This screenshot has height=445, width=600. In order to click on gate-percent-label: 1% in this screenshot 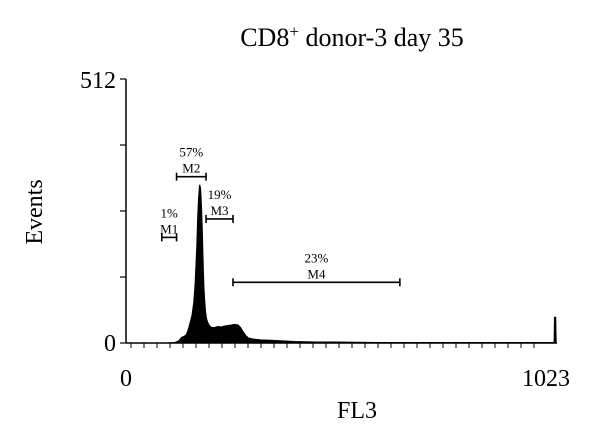, I will do `click(170, 212)`.